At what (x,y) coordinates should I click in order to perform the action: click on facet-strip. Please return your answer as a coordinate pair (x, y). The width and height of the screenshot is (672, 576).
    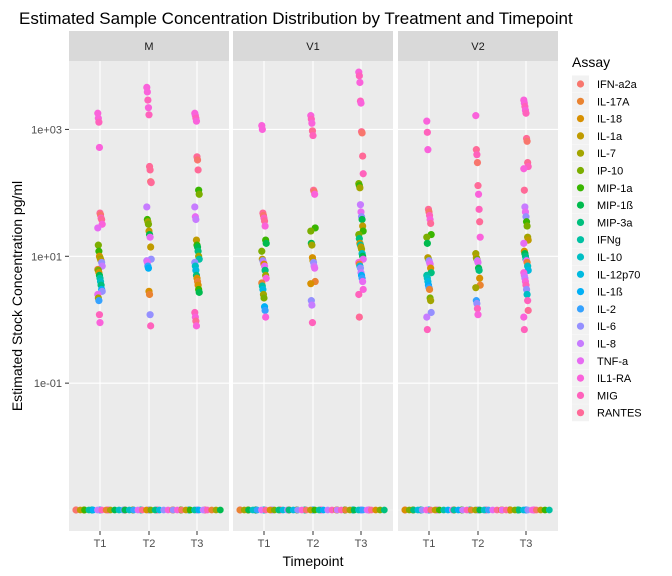
    Looking at the image, I should click on (313, 46).